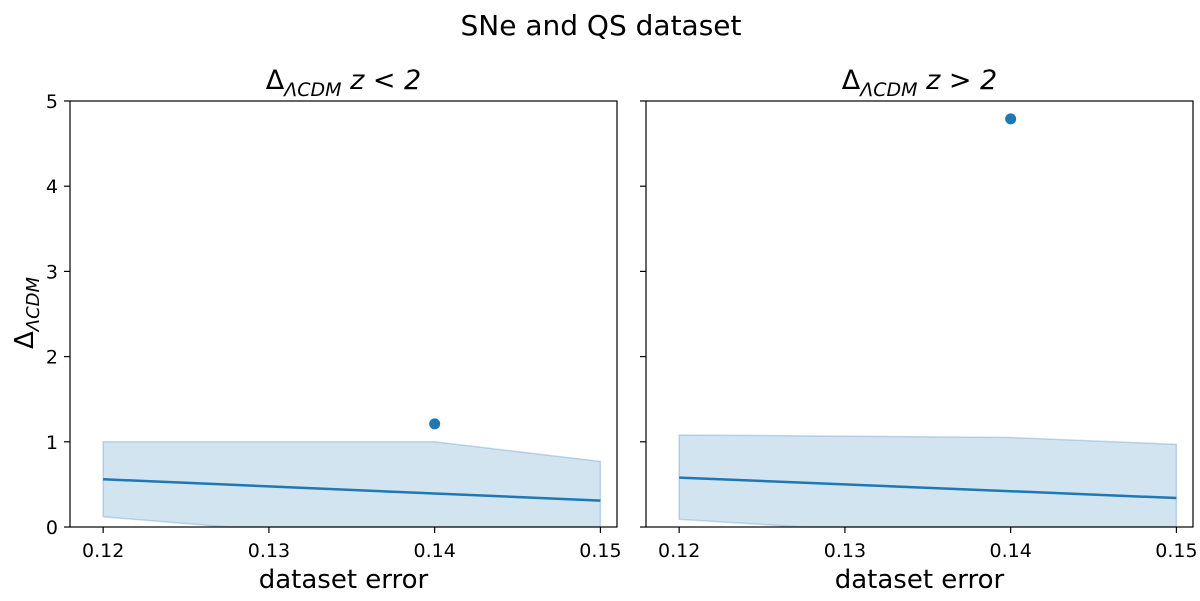 The height and width of the screenshot is (601, 1200). What do you see at coordinates (33, 305) in the screenshot?
I see `y-axis-label-sub: ΛCDM` at bounding box center [33, 305].